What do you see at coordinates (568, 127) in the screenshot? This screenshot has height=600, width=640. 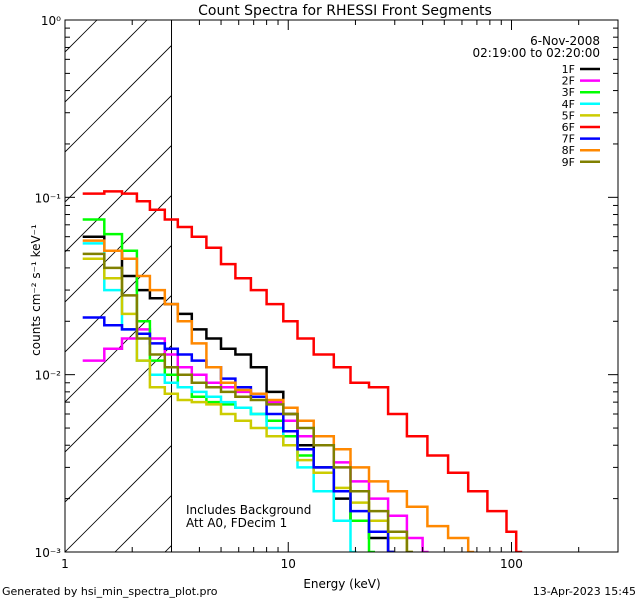 I see `legend-label-6F: 6F` at bounding box center [568, 127].